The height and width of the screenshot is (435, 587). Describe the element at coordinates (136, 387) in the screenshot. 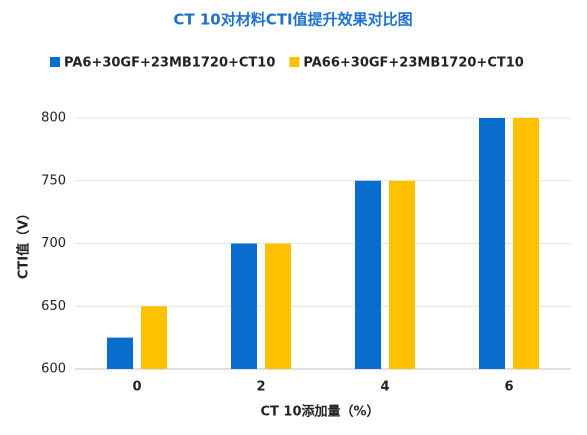

I see `x-tick-label: 0` at that location.